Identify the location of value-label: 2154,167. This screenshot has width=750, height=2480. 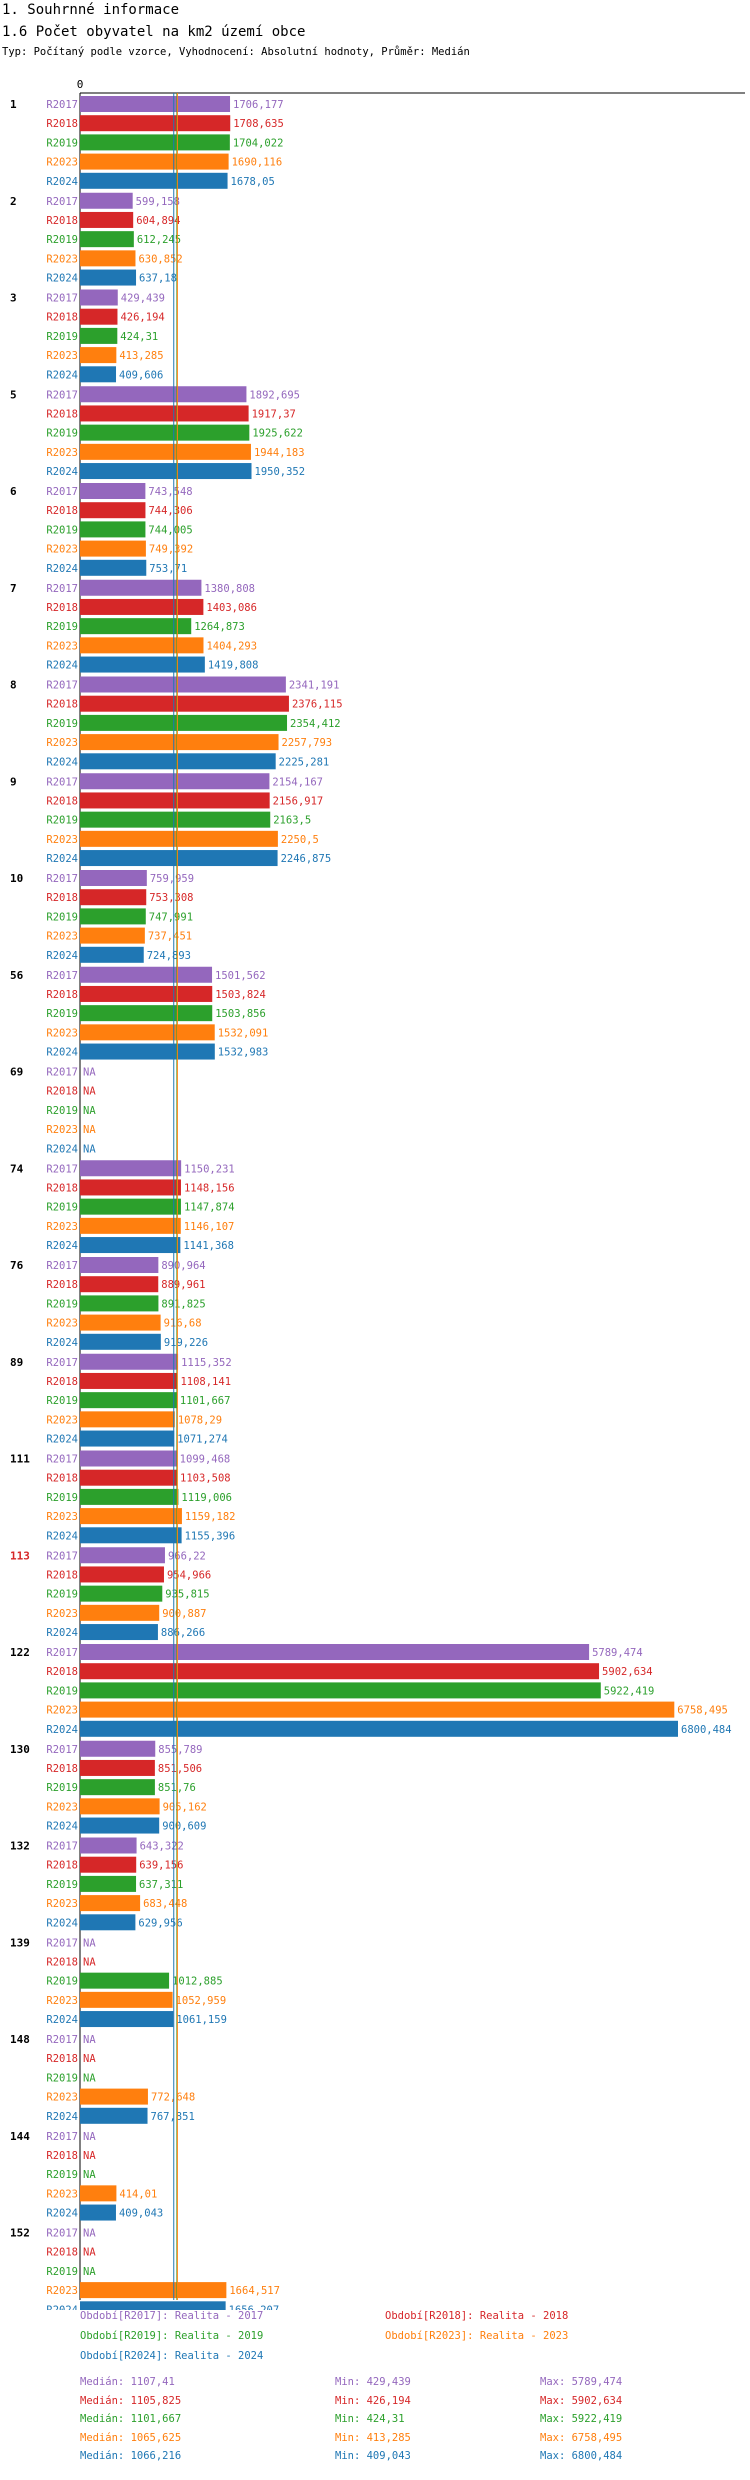
(297, 782).